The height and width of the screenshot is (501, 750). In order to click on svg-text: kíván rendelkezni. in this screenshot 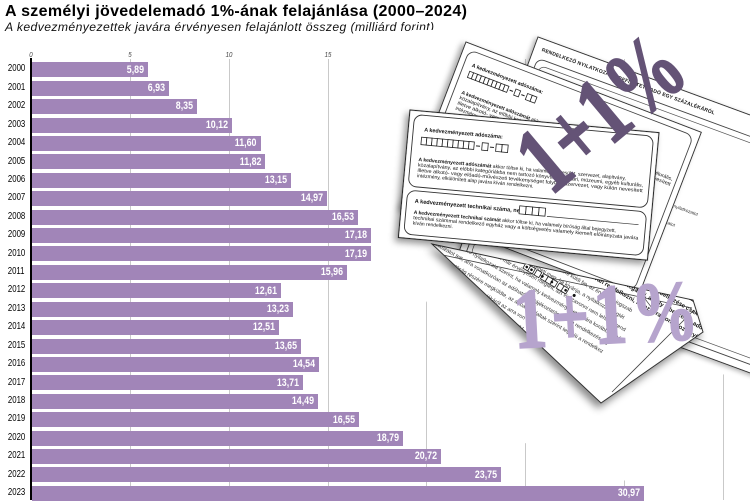, I will do `click(432, 226)`.